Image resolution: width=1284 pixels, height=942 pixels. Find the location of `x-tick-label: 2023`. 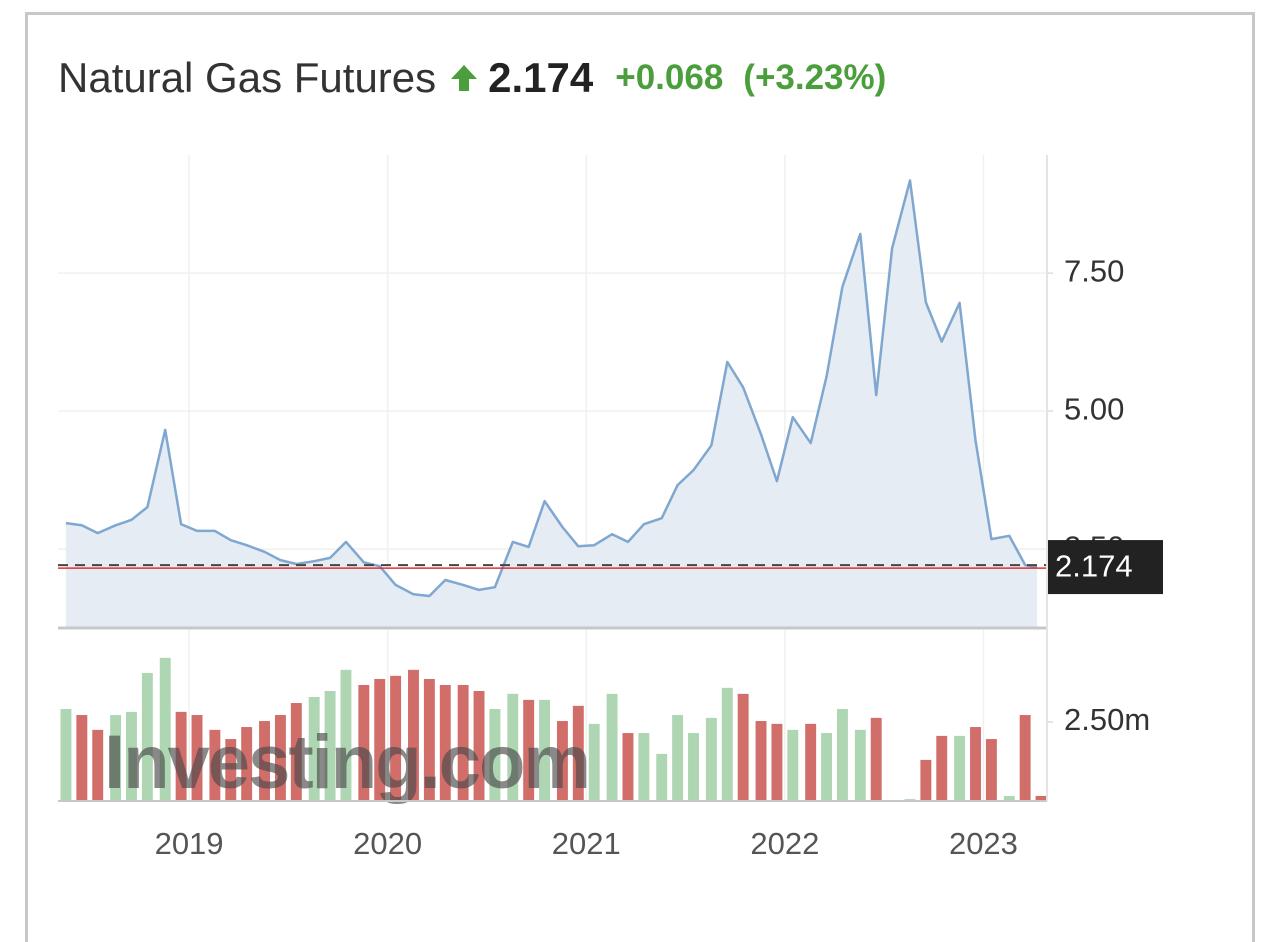

x-tick-label: 2023 is located at coordinates (983, 843).